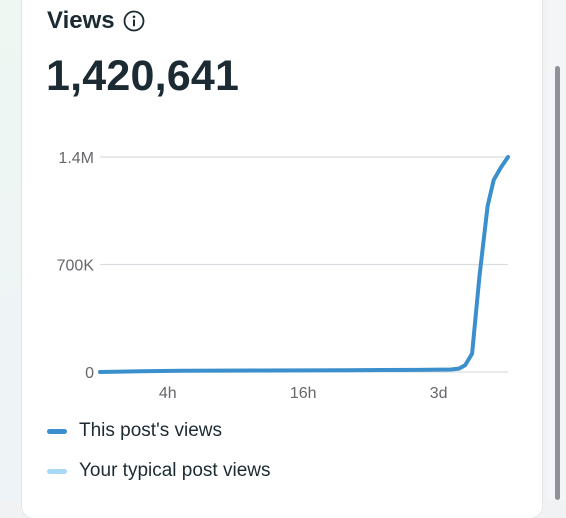 The image size is (566, 518). What do you see at coordinates (557, 283) in the screenshot?
I see `scrollbar-thumb` at bounding box center [557, 283].